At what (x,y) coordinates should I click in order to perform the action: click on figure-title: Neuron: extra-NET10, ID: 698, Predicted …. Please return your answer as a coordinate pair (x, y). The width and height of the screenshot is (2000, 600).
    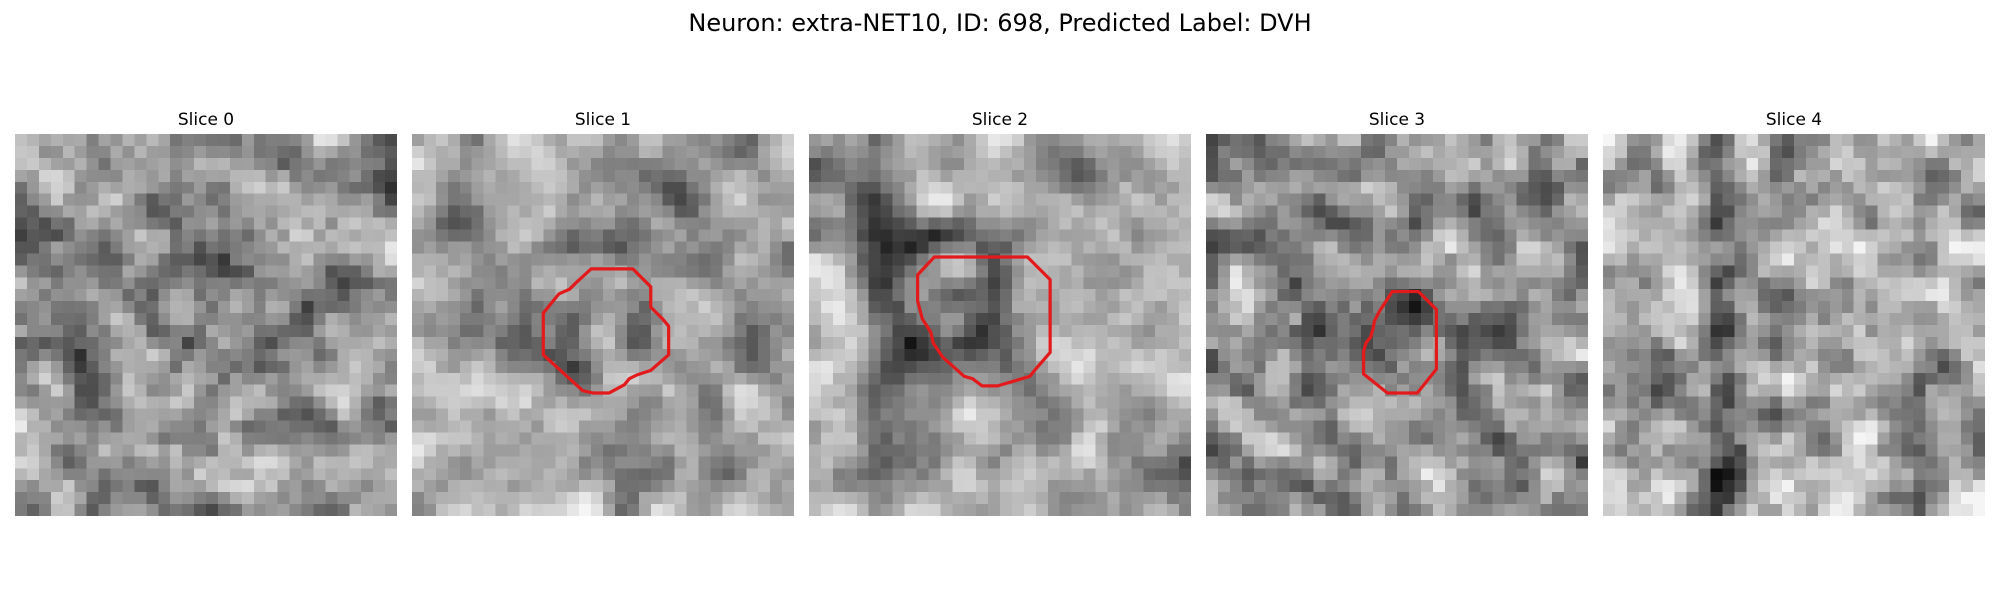
    Looking at the image, I should click on (1000, 23).